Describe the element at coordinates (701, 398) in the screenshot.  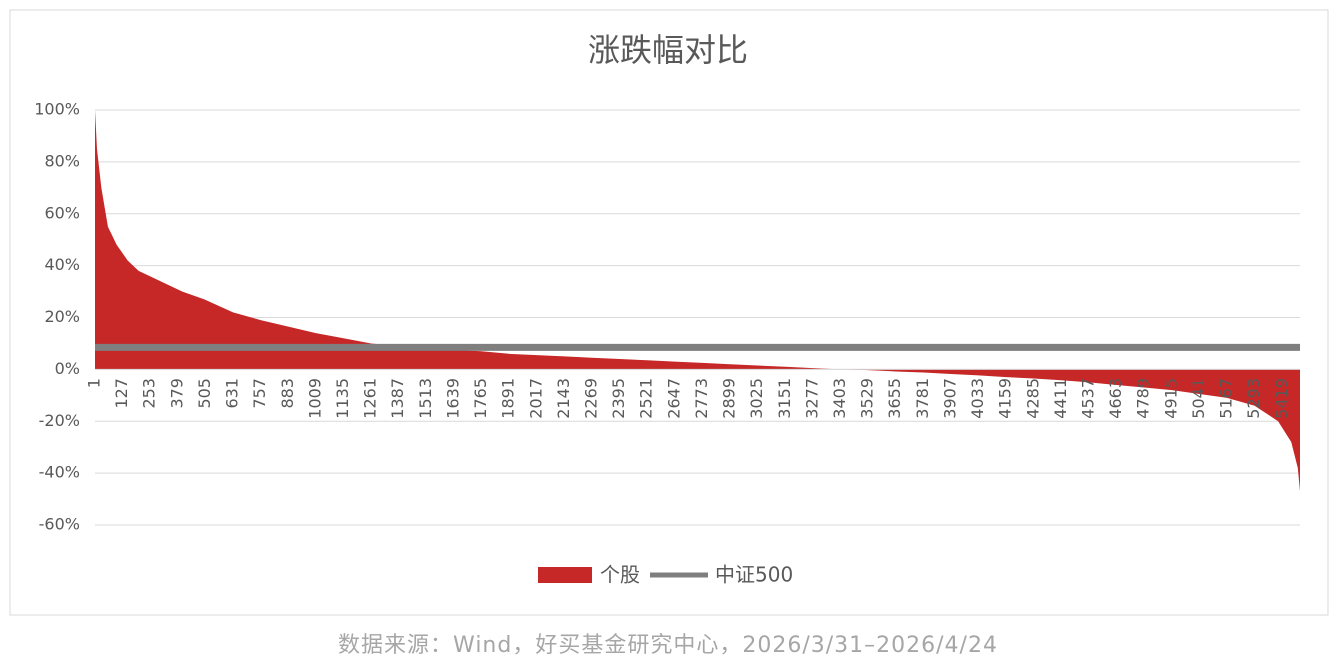
I see `x-tick-label: 2773` at that location.